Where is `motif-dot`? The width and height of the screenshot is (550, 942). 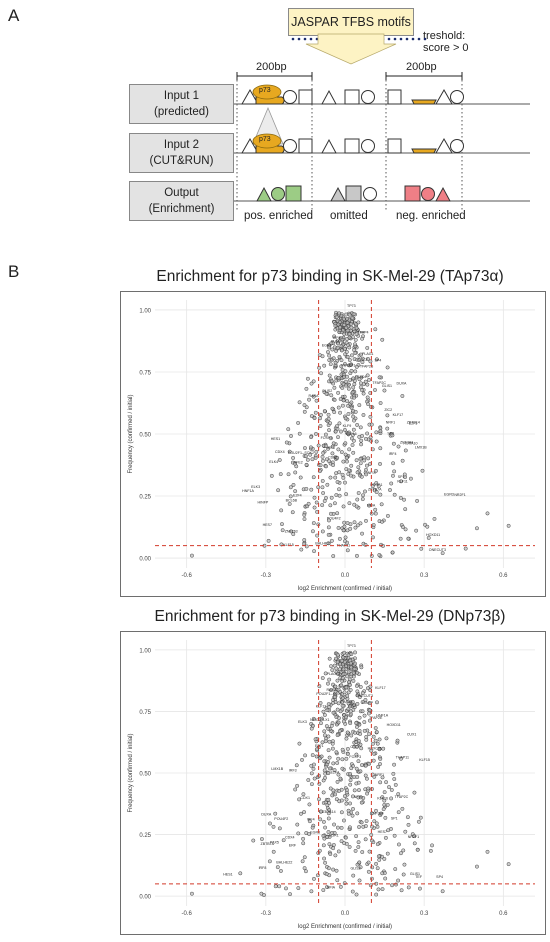
motif-dot is located at coordinates (293, 39).